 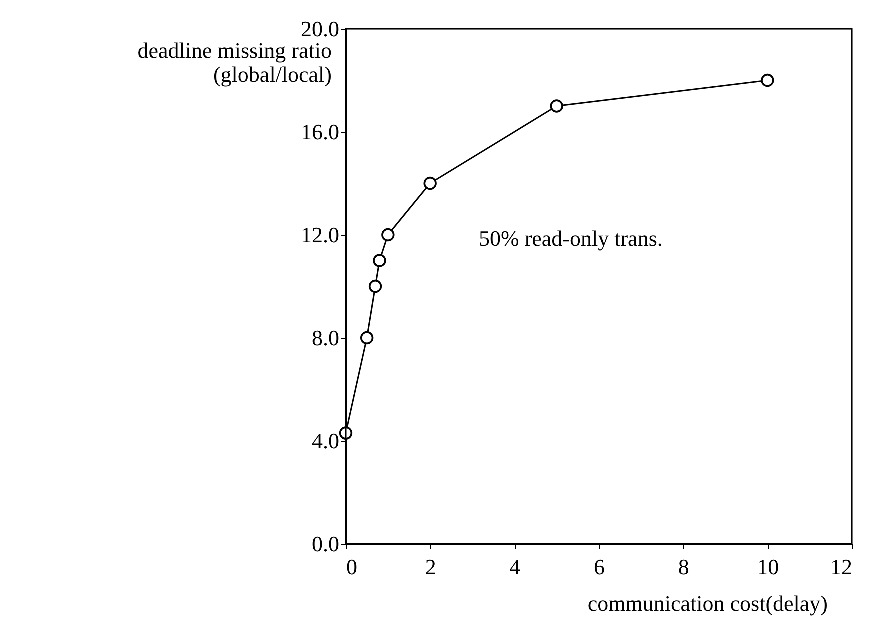 I want to click on y-tick-label: 8.0, so click(x=326, y=338).